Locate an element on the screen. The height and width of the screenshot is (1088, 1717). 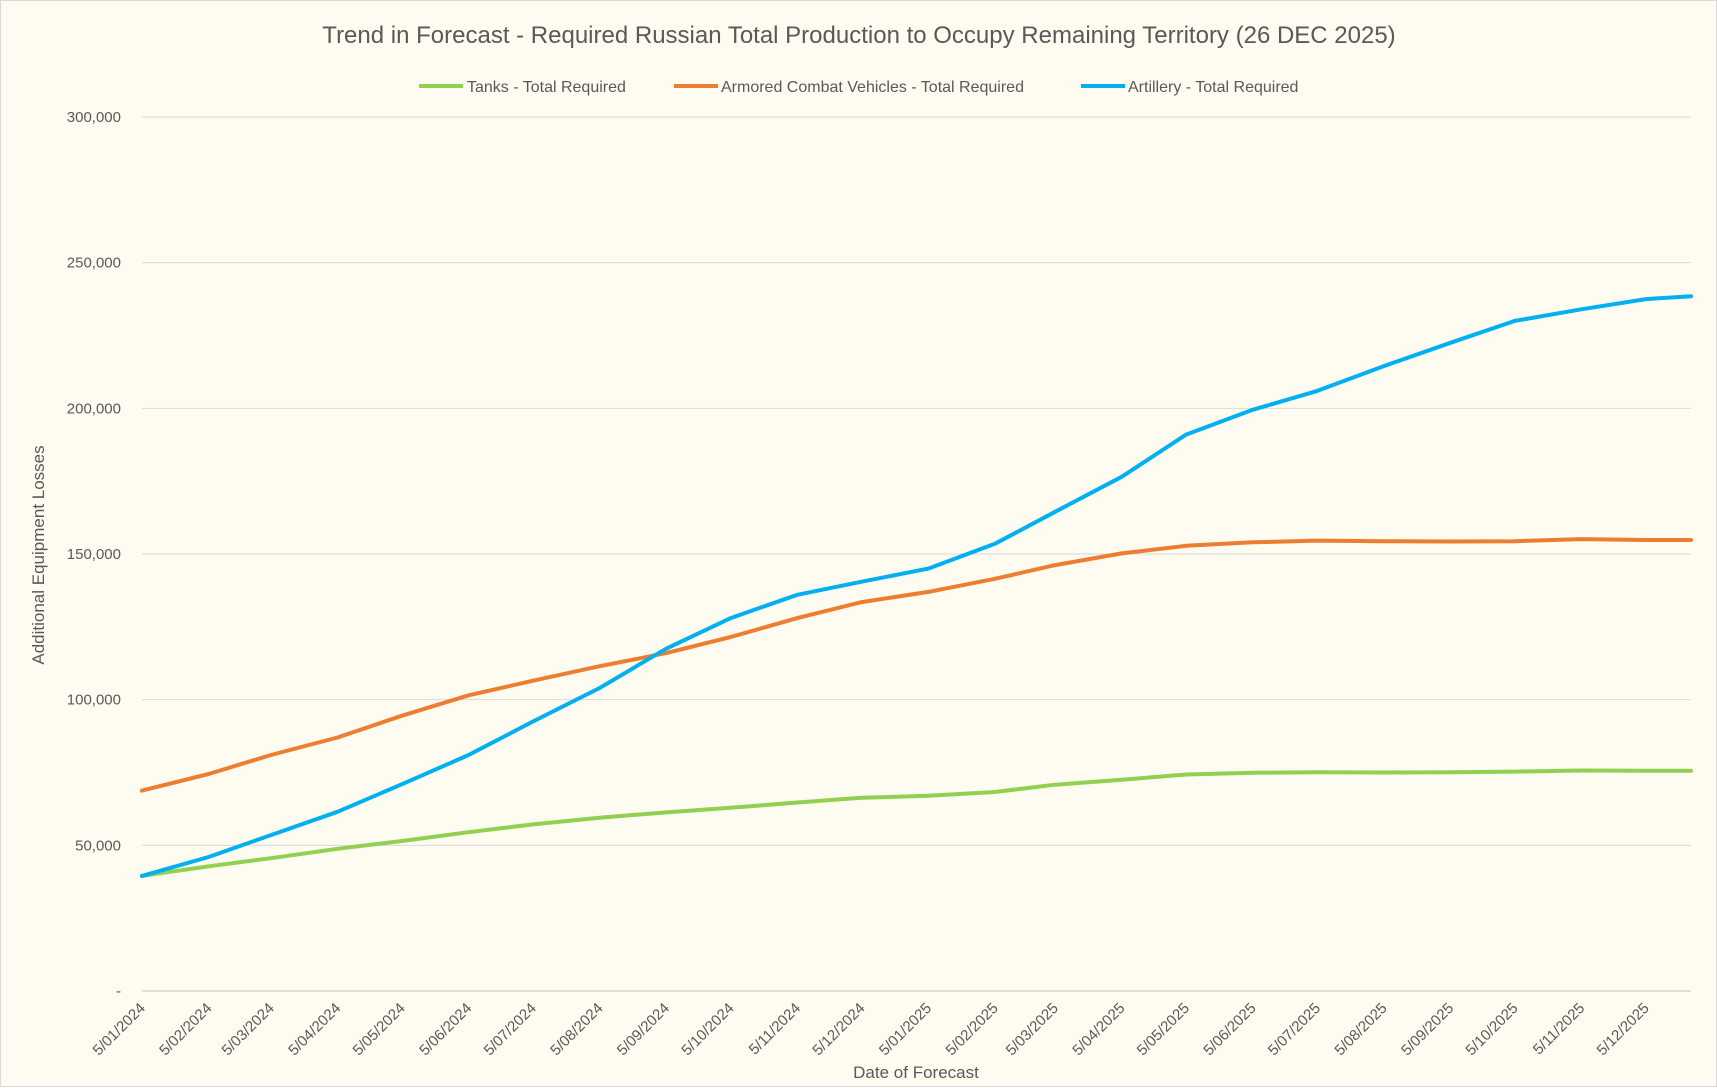
x-tick-label: 5/01/2024 is located at coordinates (119, 1029).